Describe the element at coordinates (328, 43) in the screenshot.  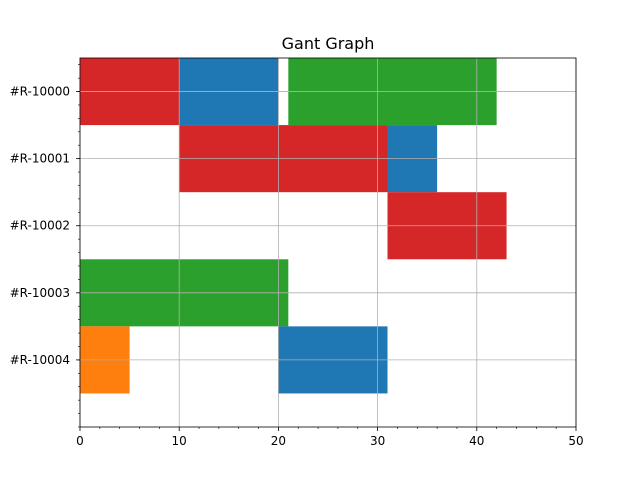
I see `chart-title: Gant Graph` at that location.